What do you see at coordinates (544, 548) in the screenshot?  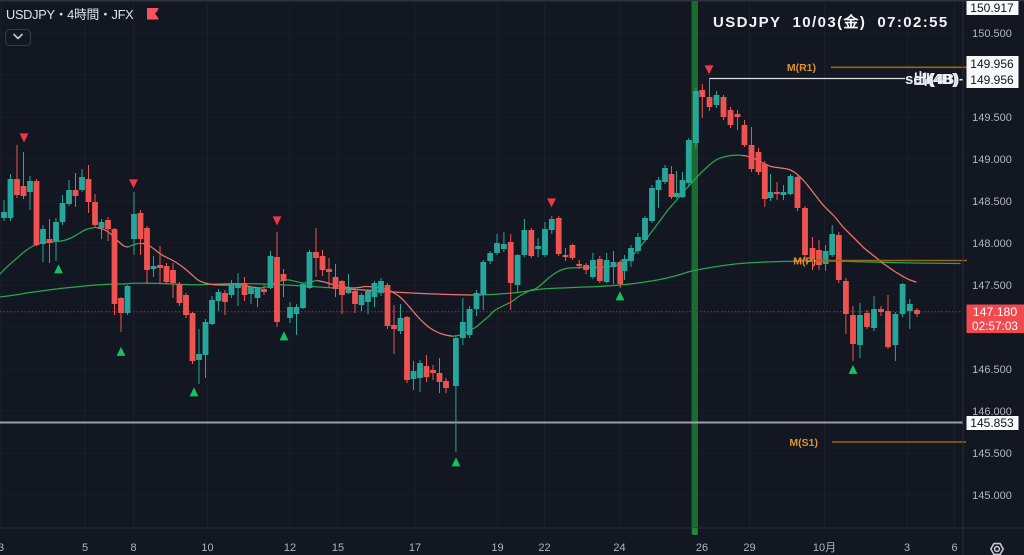 I see `svg-text: 22` at bounding box center [544, 548].